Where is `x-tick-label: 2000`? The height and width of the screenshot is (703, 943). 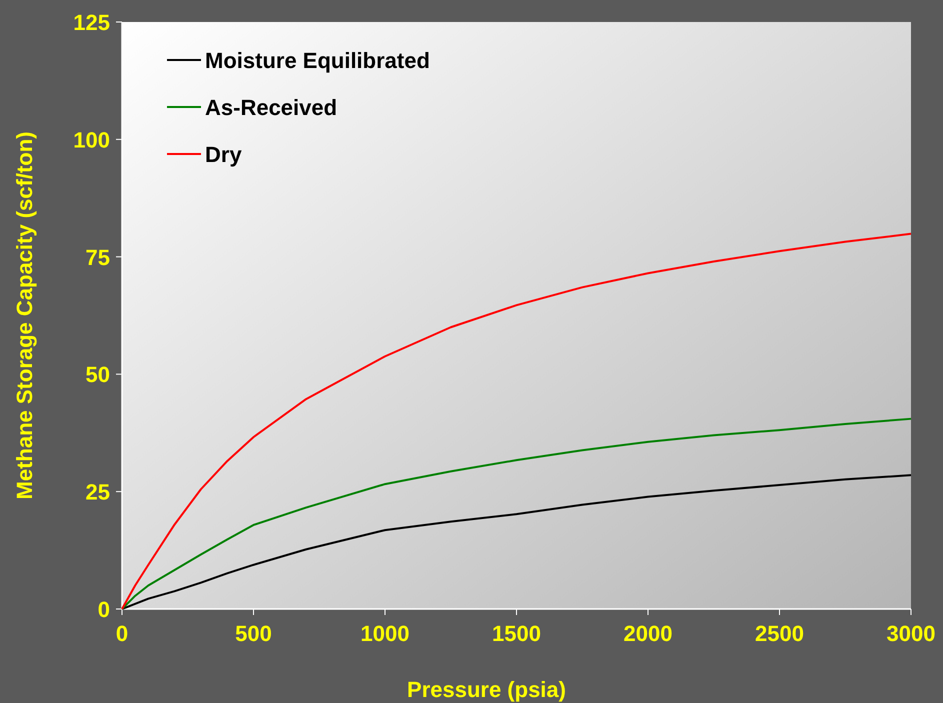
x-tick-label: 2000 is located at coordinates (648, 633).